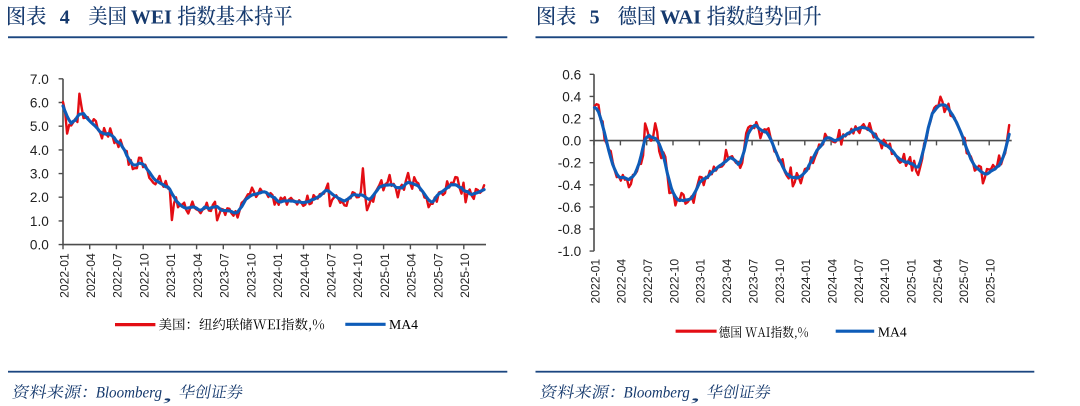 Image resolution: width=1080 pixels, height=406 pixels. I want to click on svg-text: 0.4, so click(571, 96).